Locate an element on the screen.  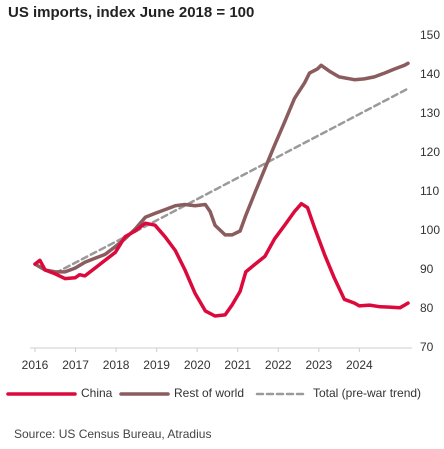
y-tick-label: 140 is located at coordinates (430, 74).